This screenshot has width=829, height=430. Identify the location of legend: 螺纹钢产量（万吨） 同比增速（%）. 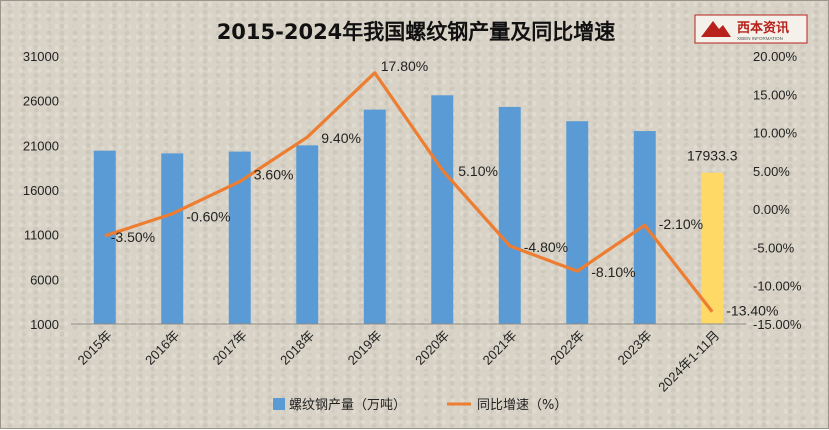
(420, 405).